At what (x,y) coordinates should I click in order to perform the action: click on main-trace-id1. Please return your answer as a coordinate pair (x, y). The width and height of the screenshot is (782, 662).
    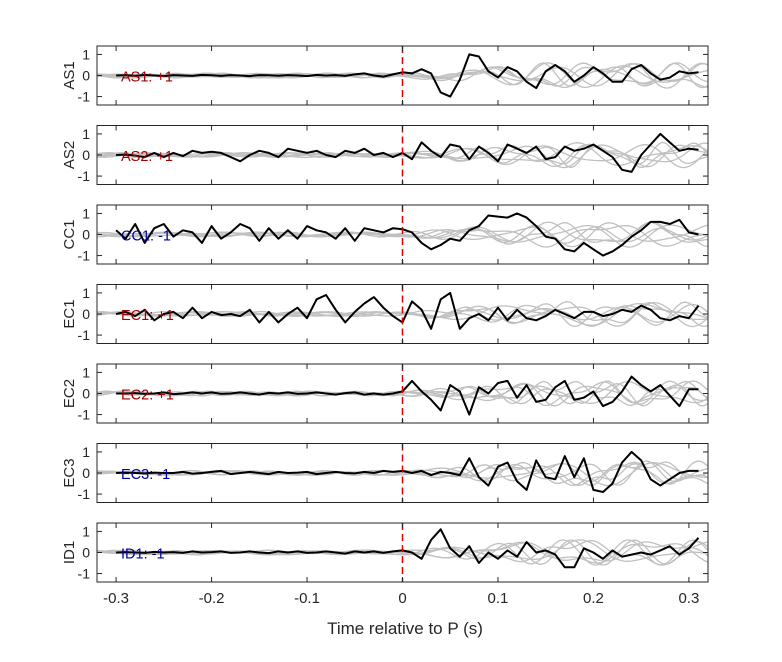
    Looking at the image, I should click on (408, 548).